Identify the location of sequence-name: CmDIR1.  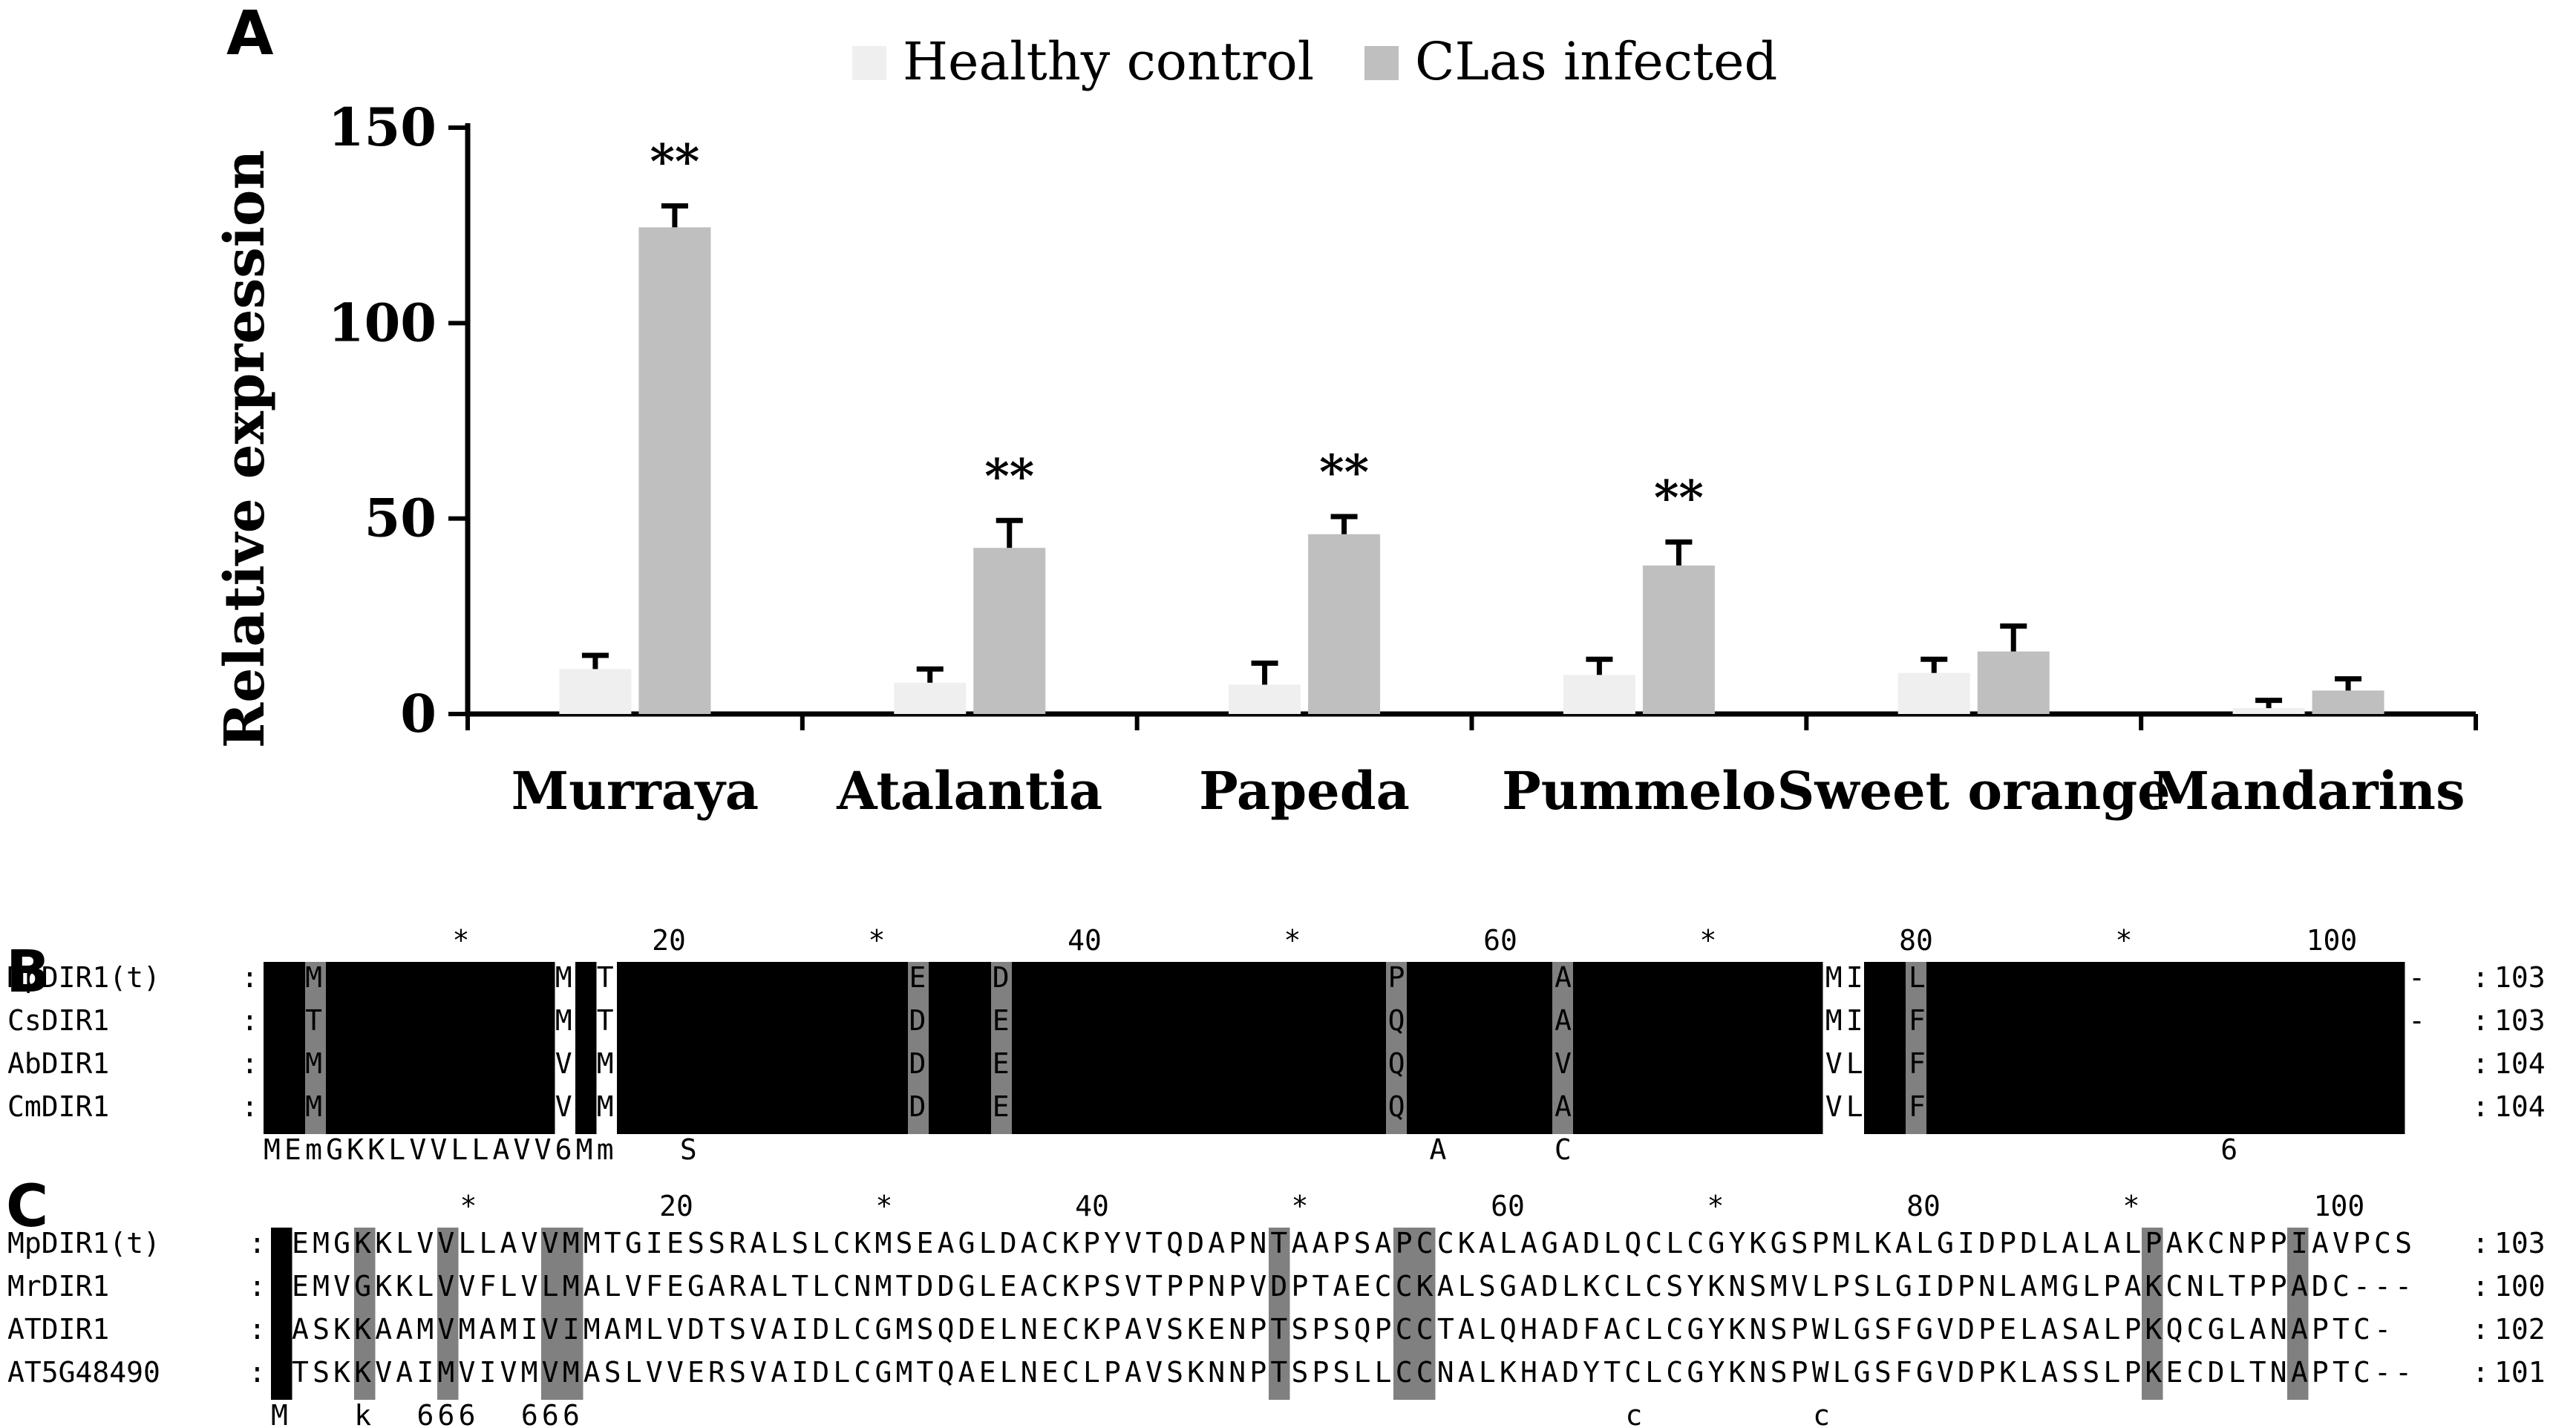
(58, 1107).